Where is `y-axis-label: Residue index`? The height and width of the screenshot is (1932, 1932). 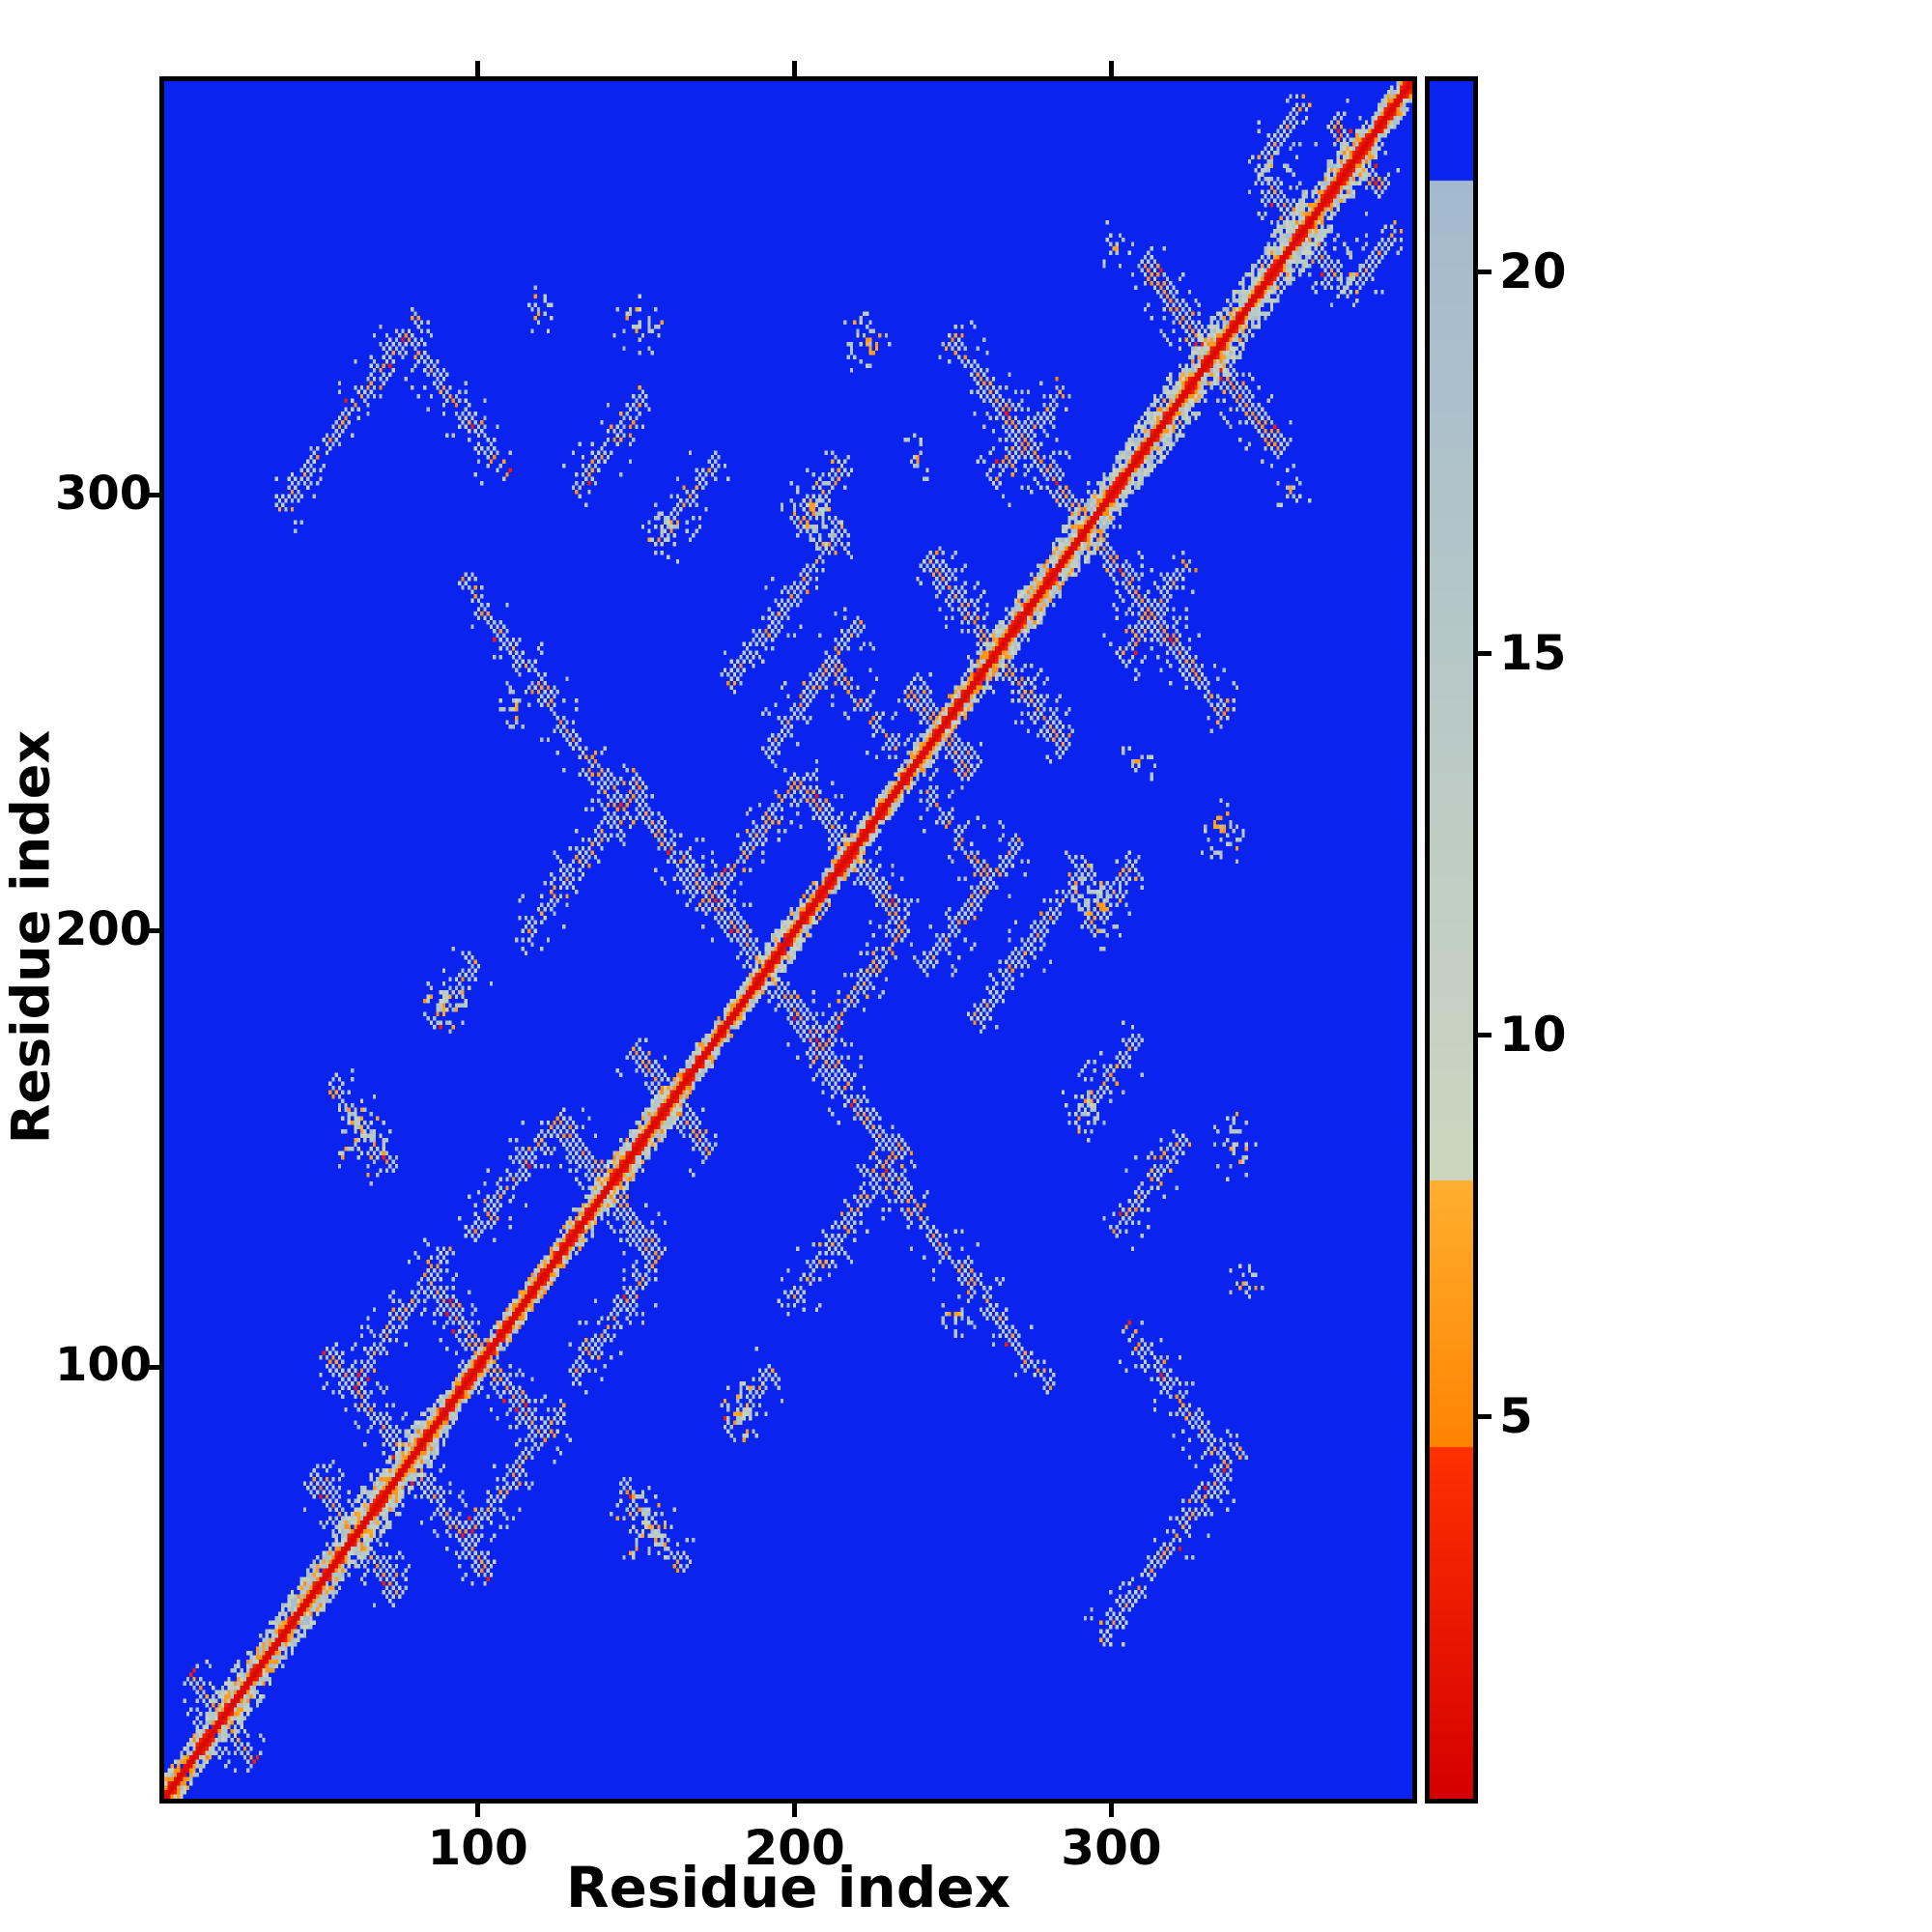 y-axis-label: Residue index is located at coordinates (31, 937).